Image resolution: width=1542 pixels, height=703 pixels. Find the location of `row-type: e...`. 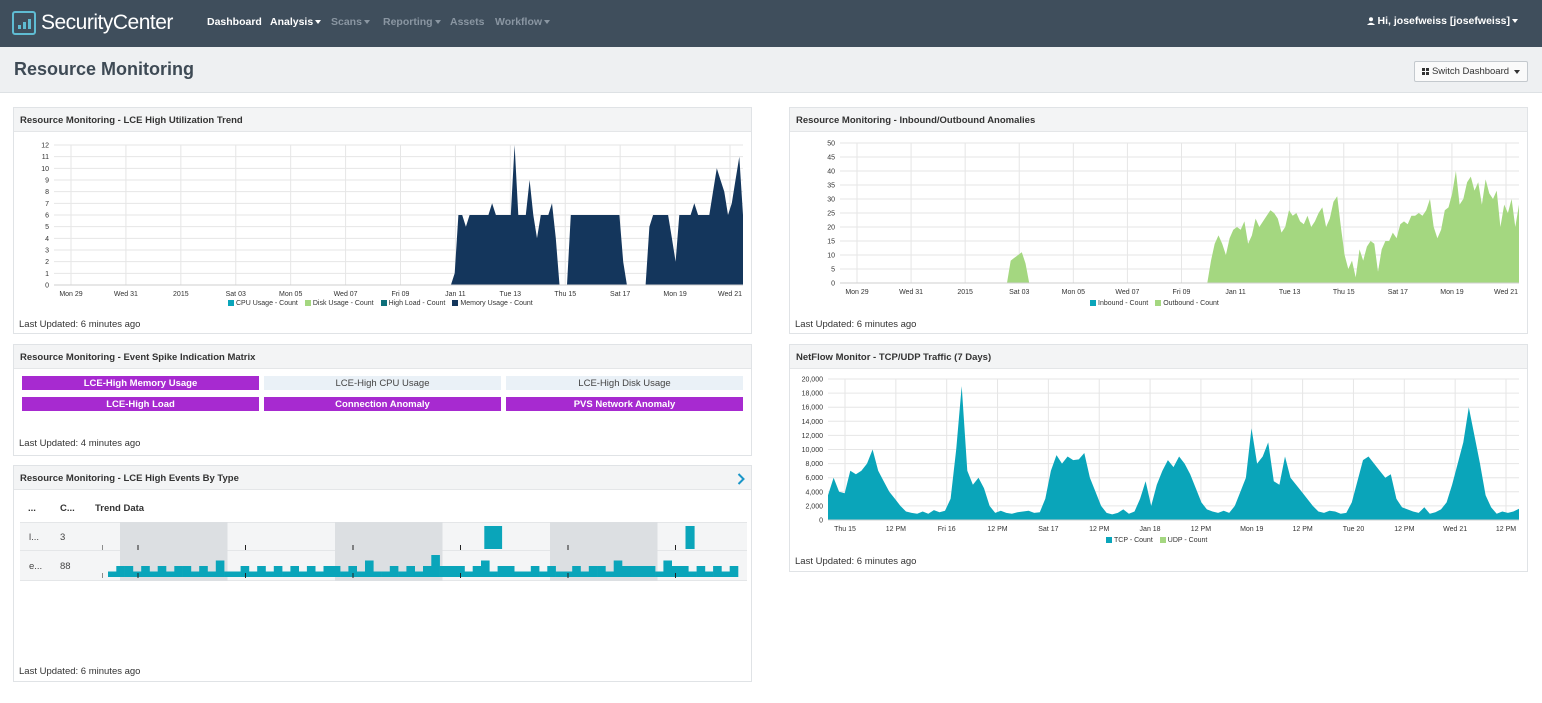

row-type: e... is located at coordinates (36, 566).